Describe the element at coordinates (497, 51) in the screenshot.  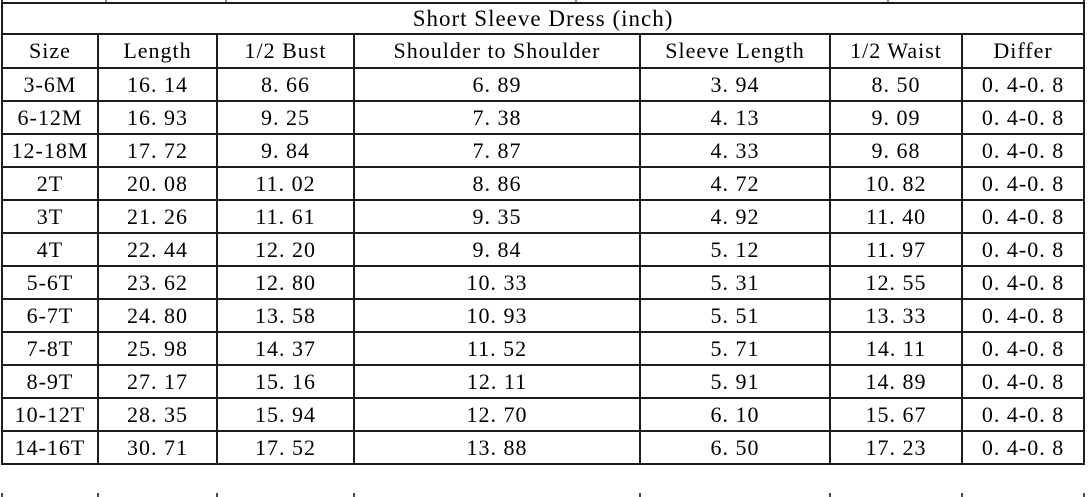
I see `column-header-shoulder-to-shoulder: Shoulder to Shoulder` at that location.